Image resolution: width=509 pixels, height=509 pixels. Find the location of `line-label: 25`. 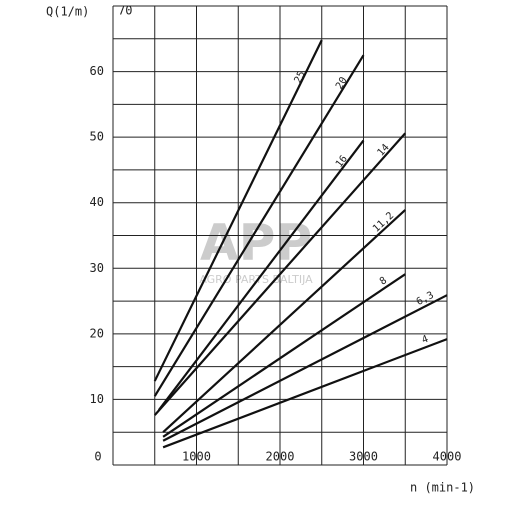

line-label: 25 is located at coordinates (300, 77).